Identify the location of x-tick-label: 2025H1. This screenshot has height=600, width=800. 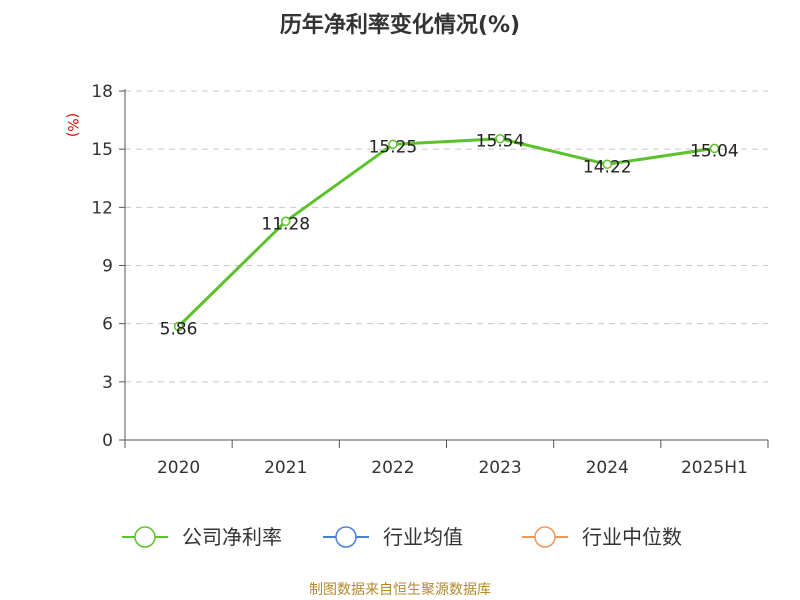
(714, 468).